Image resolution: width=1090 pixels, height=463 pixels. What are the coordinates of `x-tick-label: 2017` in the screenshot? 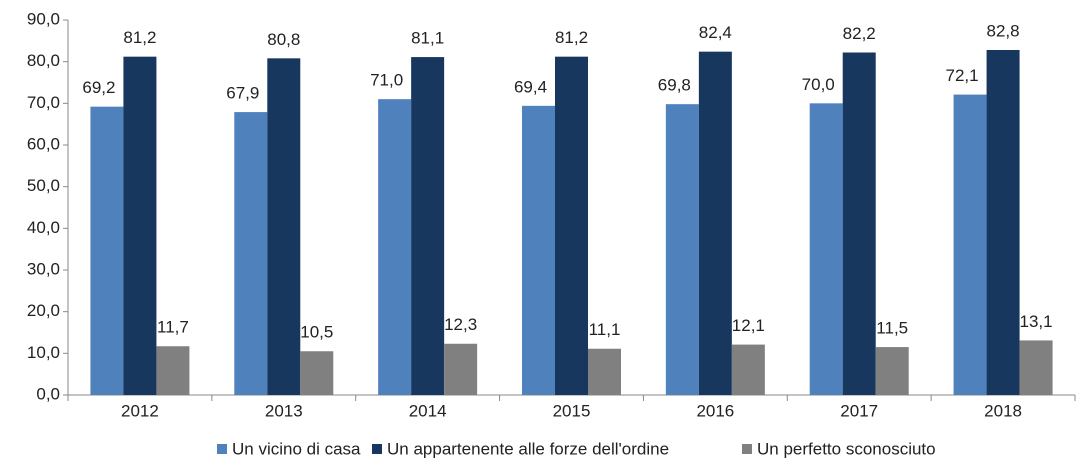 It's located at (859, 410).